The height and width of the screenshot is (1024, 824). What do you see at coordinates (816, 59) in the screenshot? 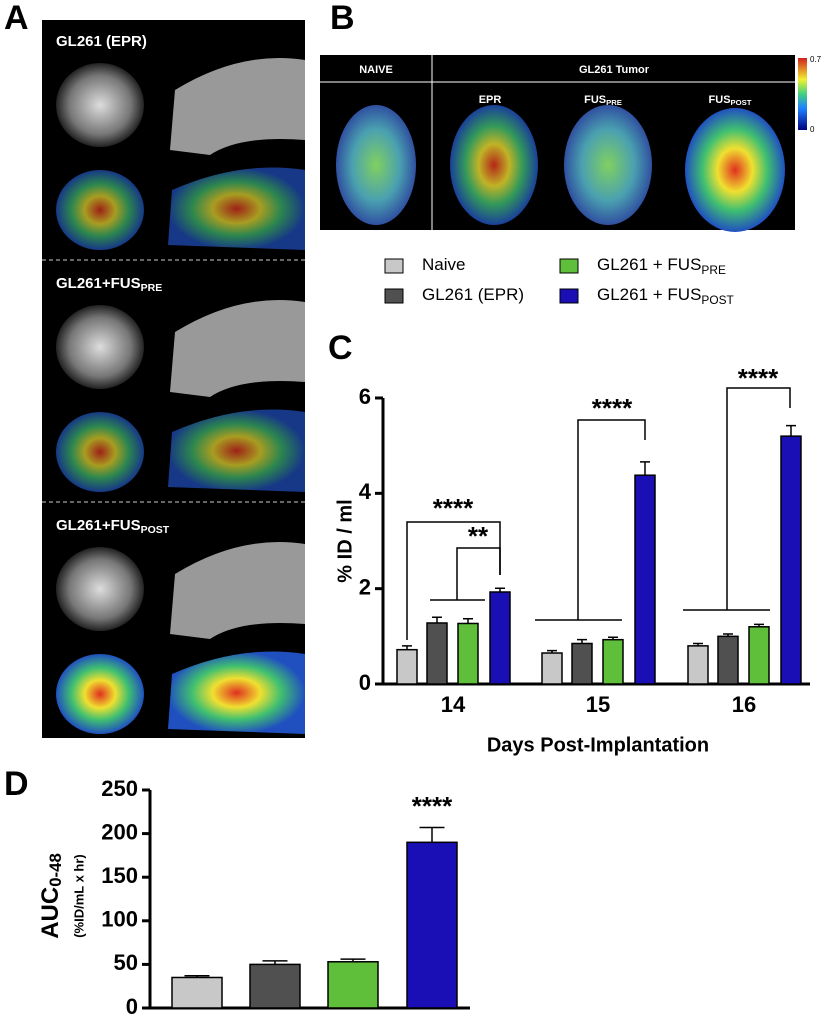
I see `colorbar-label: 0.7` at bounding box center [816, 59].